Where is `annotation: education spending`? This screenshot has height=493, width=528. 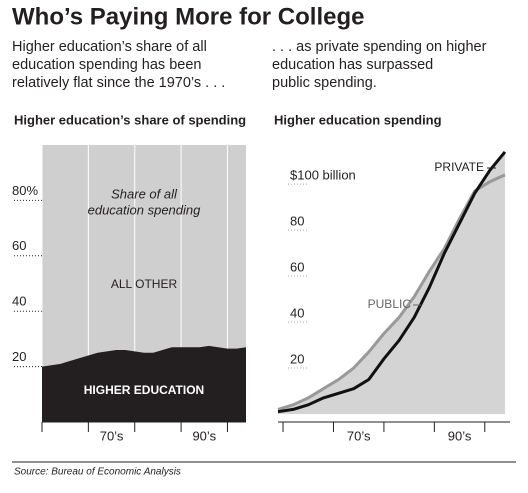
annotation: education spending is located at coordinates (145, 209).